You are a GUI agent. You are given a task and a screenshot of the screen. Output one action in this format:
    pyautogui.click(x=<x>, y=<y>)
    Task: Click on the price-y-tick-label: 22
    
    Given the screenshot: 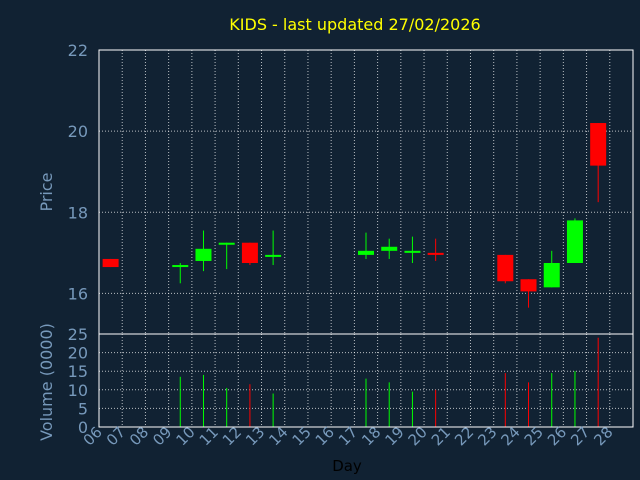 What is the action you would take?
    pyautogui.click(x=78, y=50)
    